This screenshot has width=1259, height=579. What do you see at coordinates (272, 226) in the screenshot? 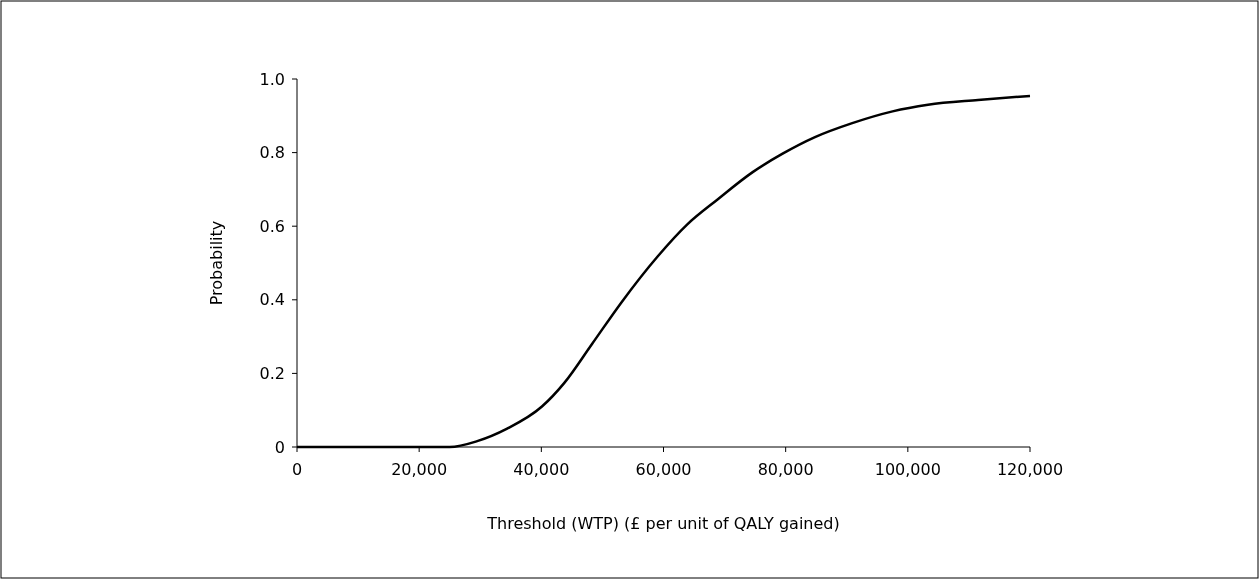
I see `y-tick-label: 0.6` at bounding box center [272, 226].